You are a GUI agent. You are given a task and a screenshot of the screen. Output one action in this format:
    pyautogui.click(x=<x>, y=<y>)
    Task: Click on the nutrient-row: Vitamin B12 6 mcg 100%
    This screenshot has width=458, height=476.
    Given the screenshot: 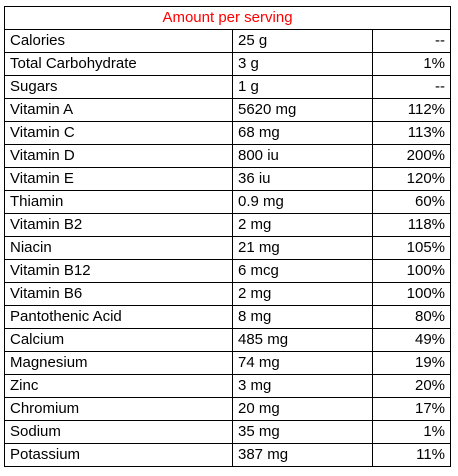 What is the action you would take?
    pyautogui.click(x=228, y=271)
    